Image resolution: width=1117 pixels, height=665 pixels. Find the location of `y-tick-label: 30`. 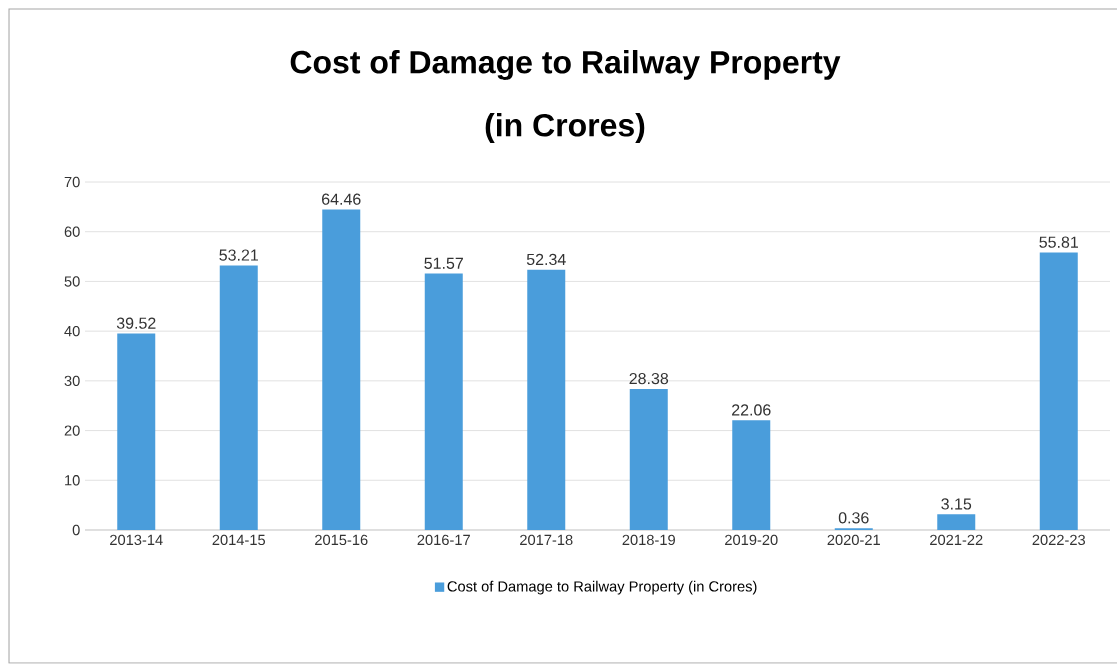

y-tick-label: 30 is located at coordinates (72, 381).